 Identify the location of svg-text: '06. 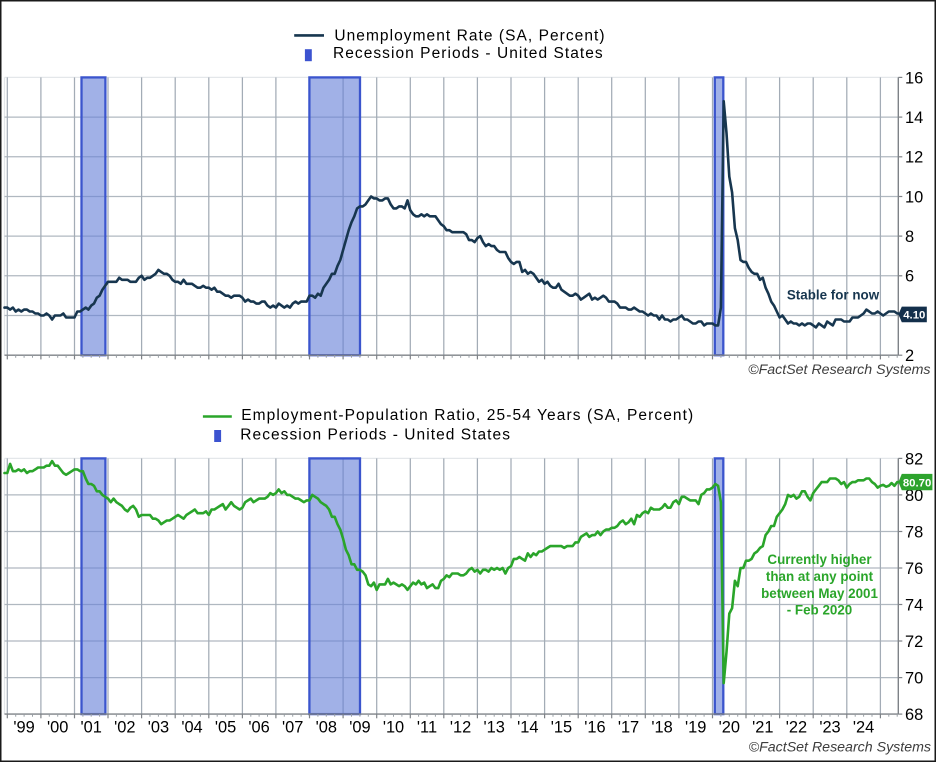
(258, 727).